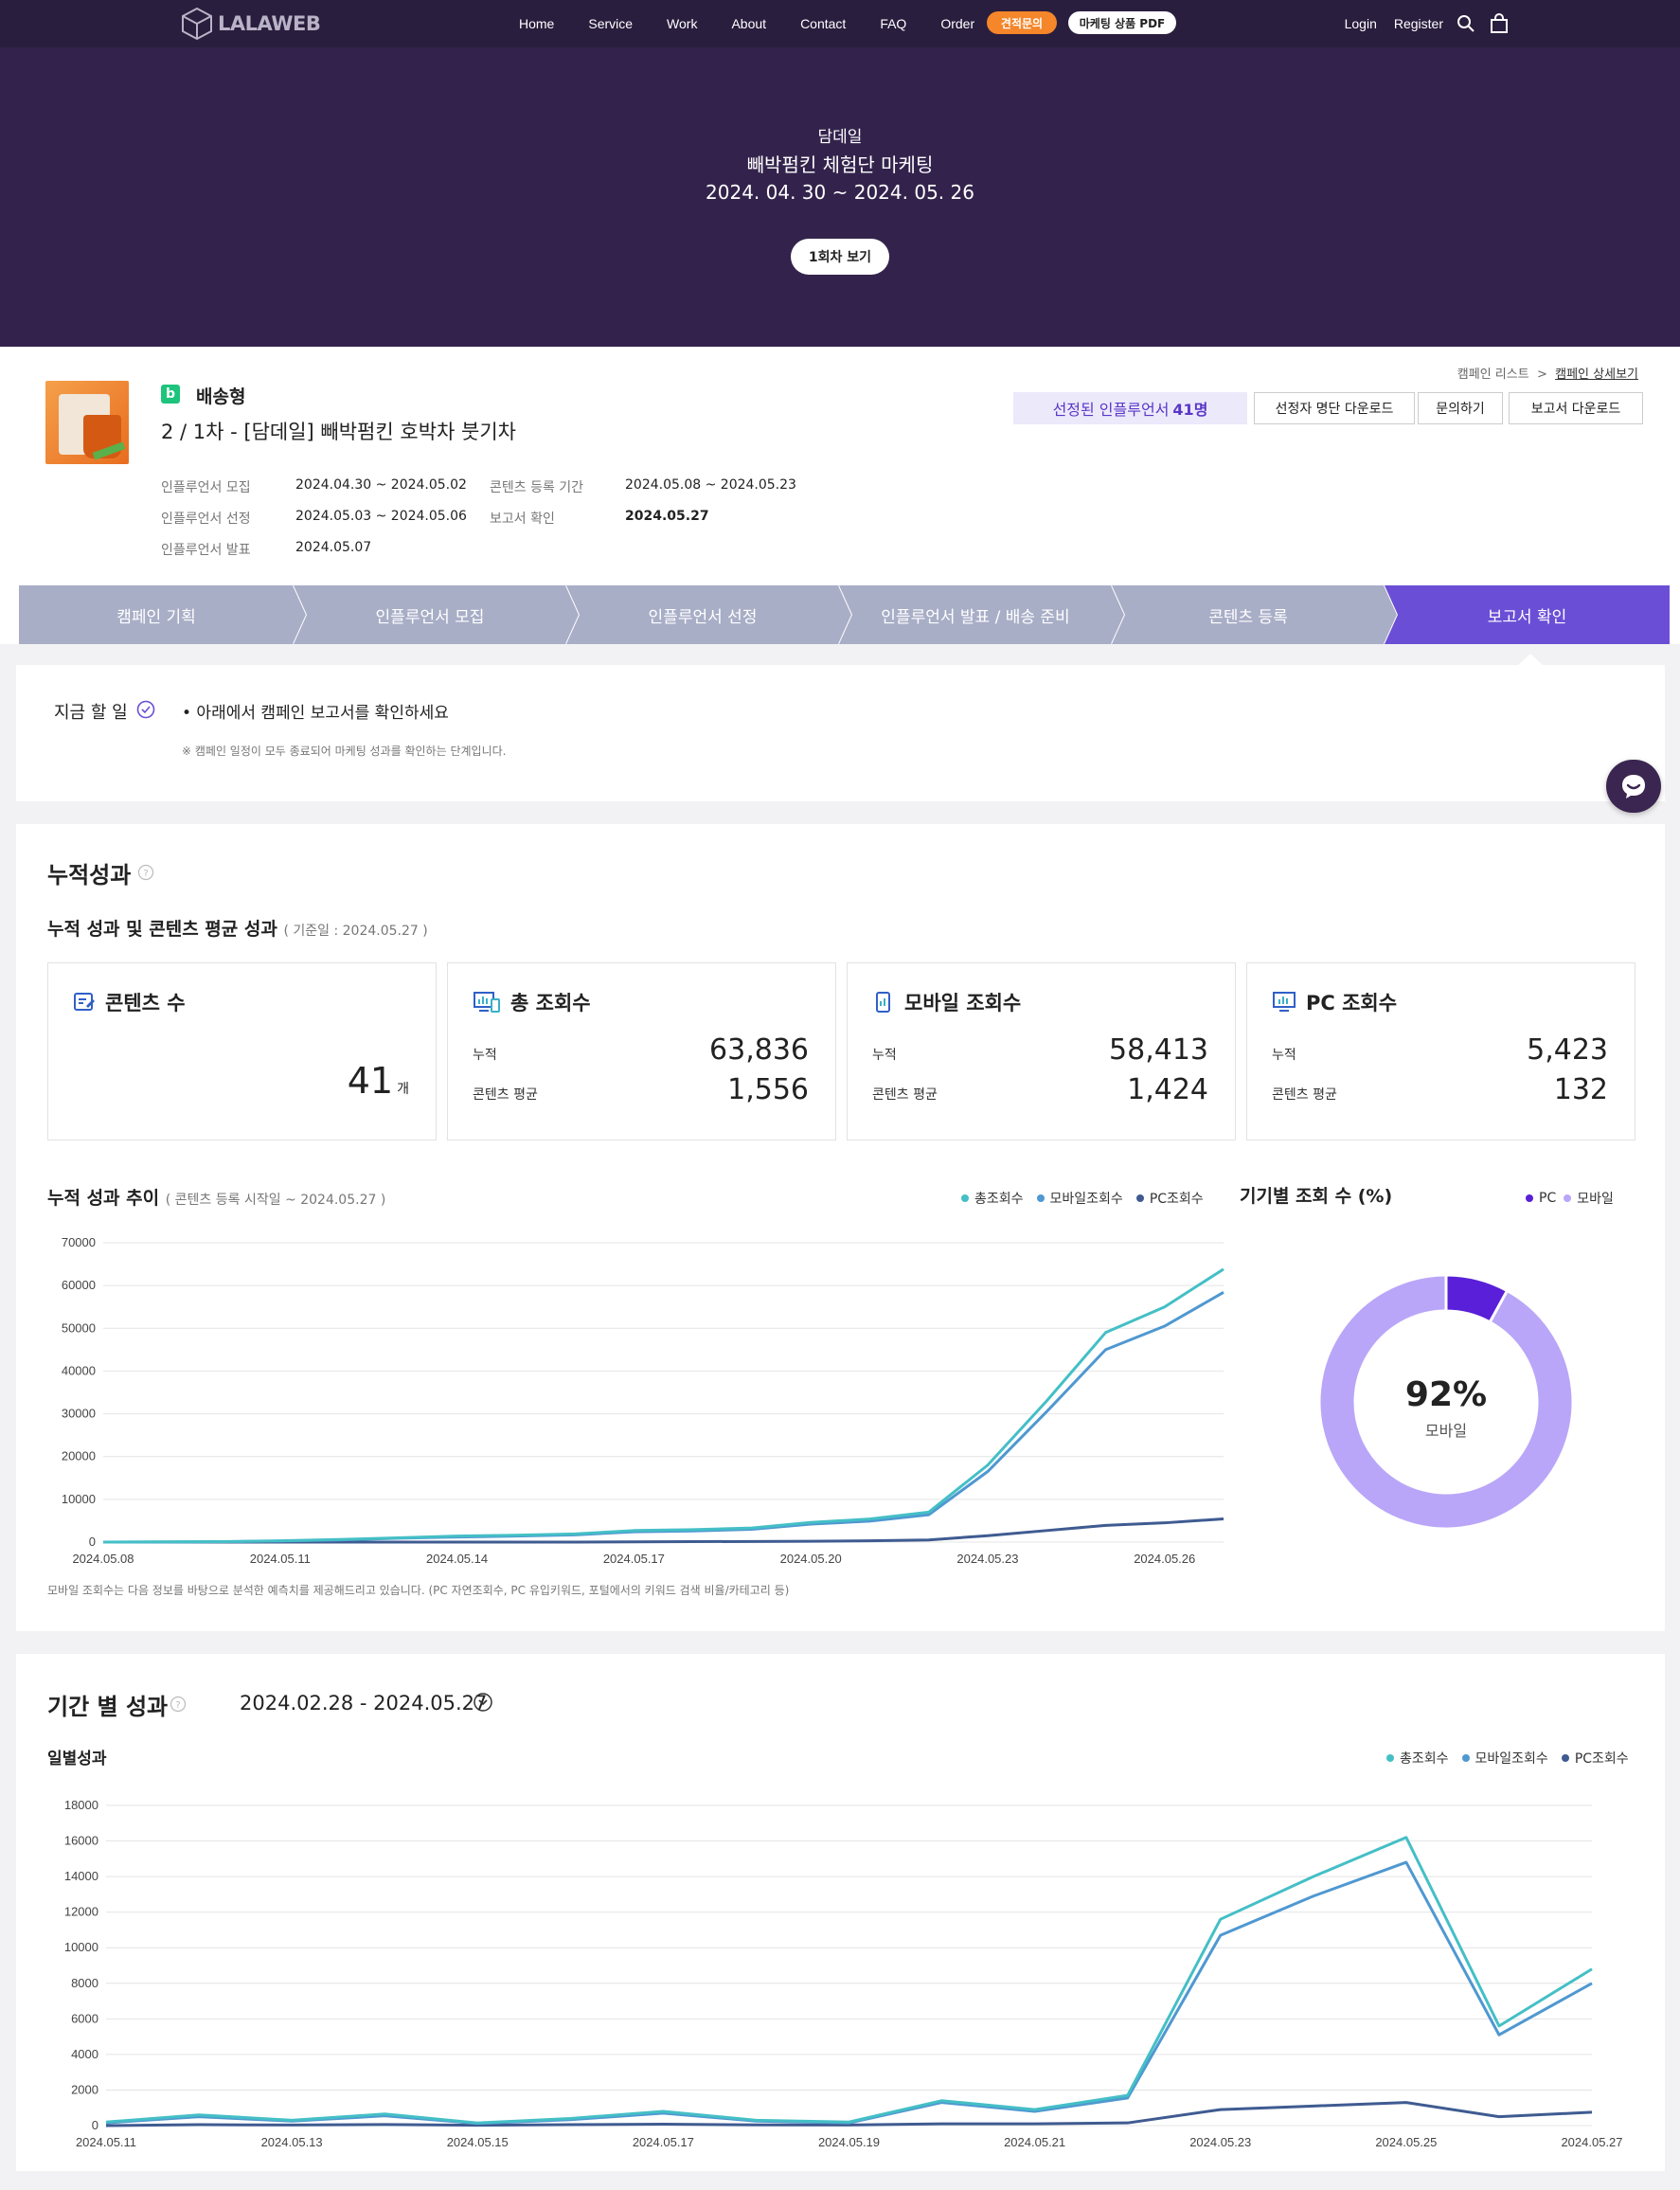  Describe the element at coordinates (1140, 1198) in the screenshot. I see `legend-dot-pc` at that location.